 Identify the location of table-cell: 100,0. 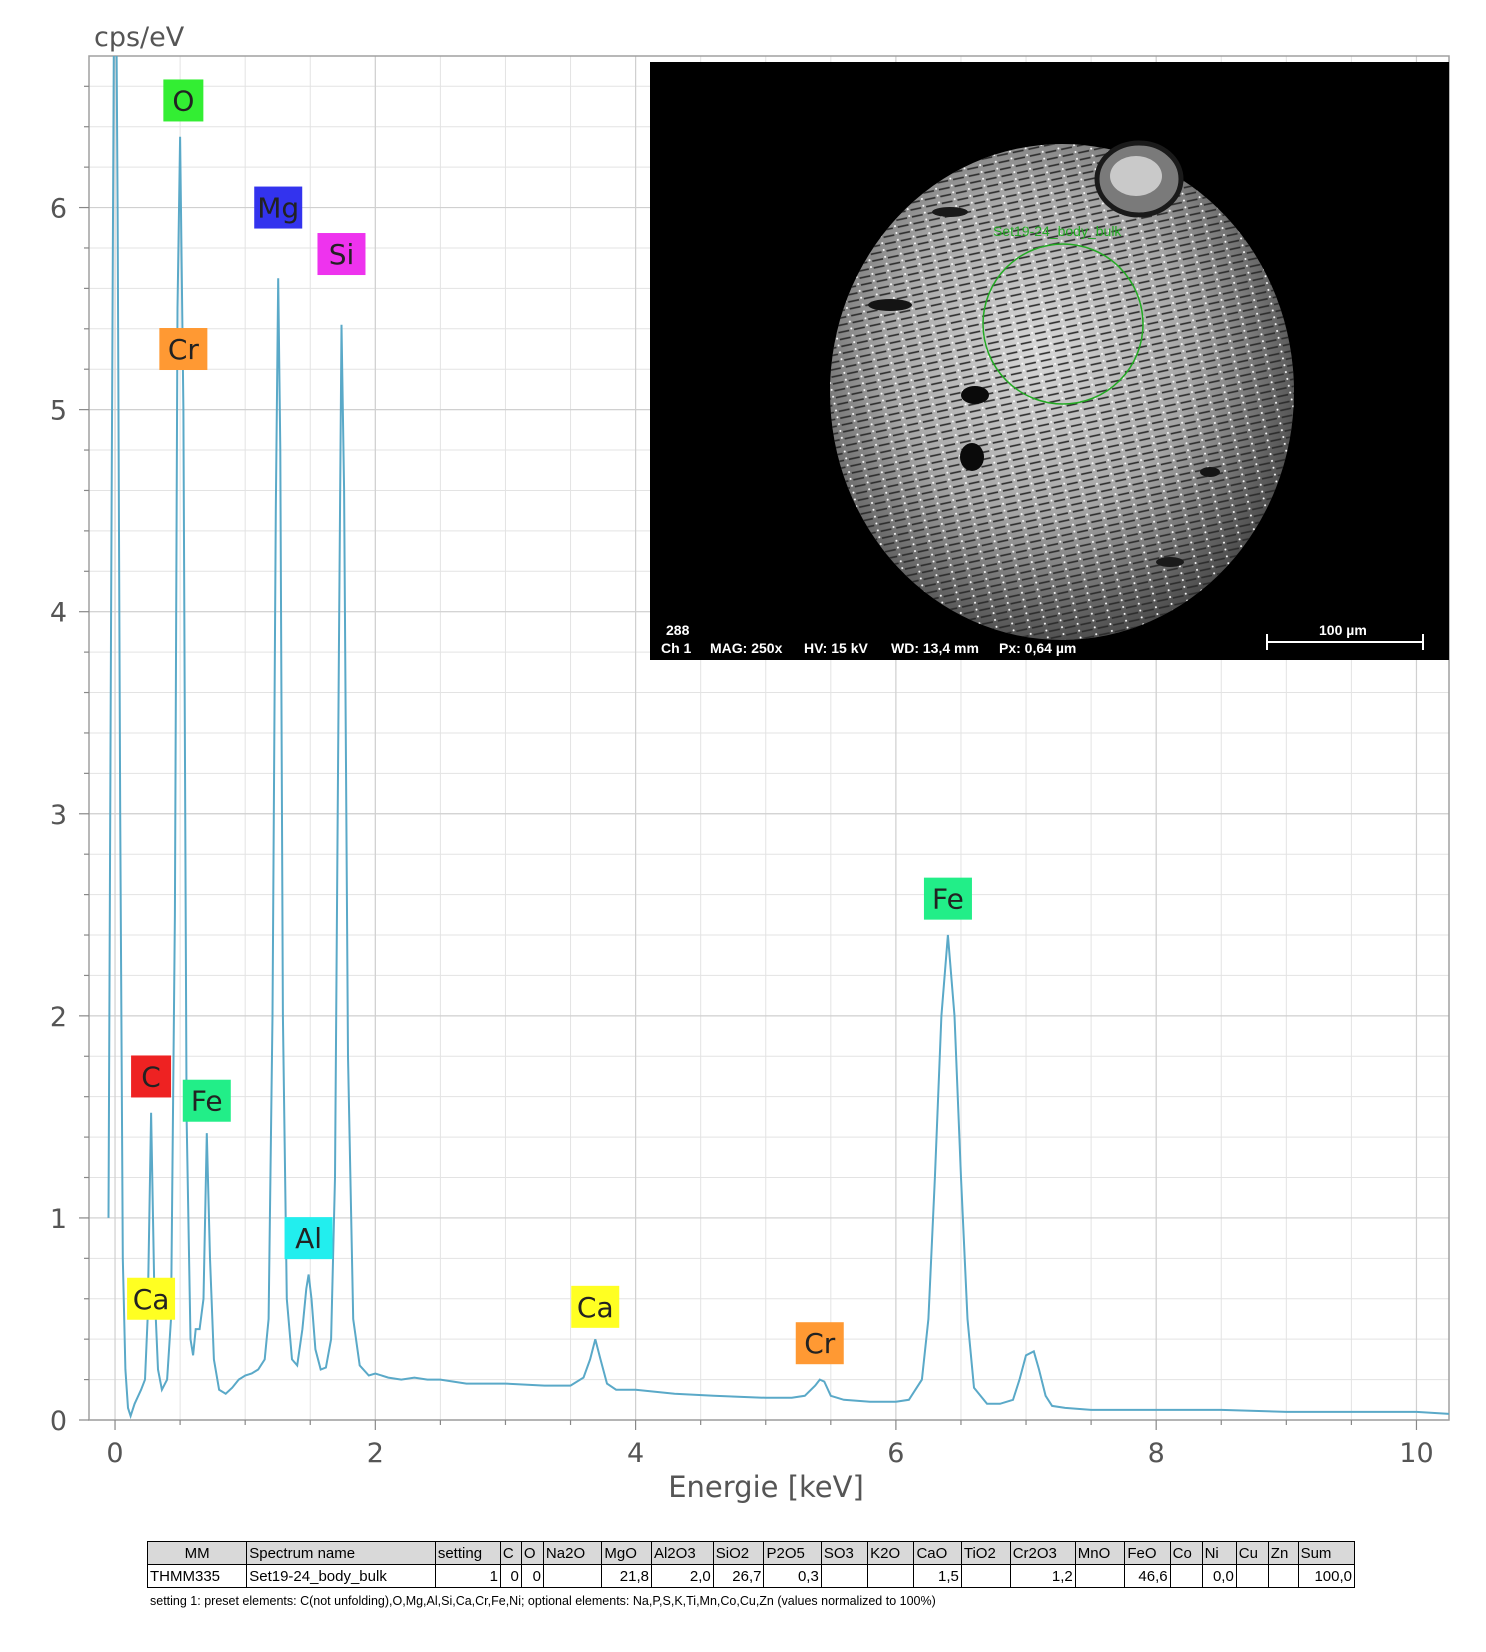
(1326, 1576).